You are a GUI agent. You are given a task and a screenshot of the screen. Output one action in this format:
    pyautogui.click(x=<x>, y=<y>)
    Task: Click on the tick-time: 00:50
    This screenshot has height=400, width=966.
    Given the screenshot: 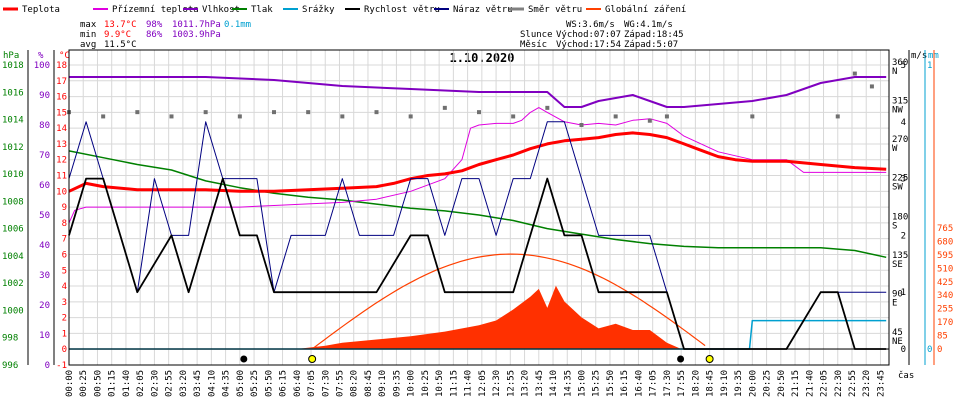 What is the action you would take?
    pyautogui.click(x=98, y=383)
    